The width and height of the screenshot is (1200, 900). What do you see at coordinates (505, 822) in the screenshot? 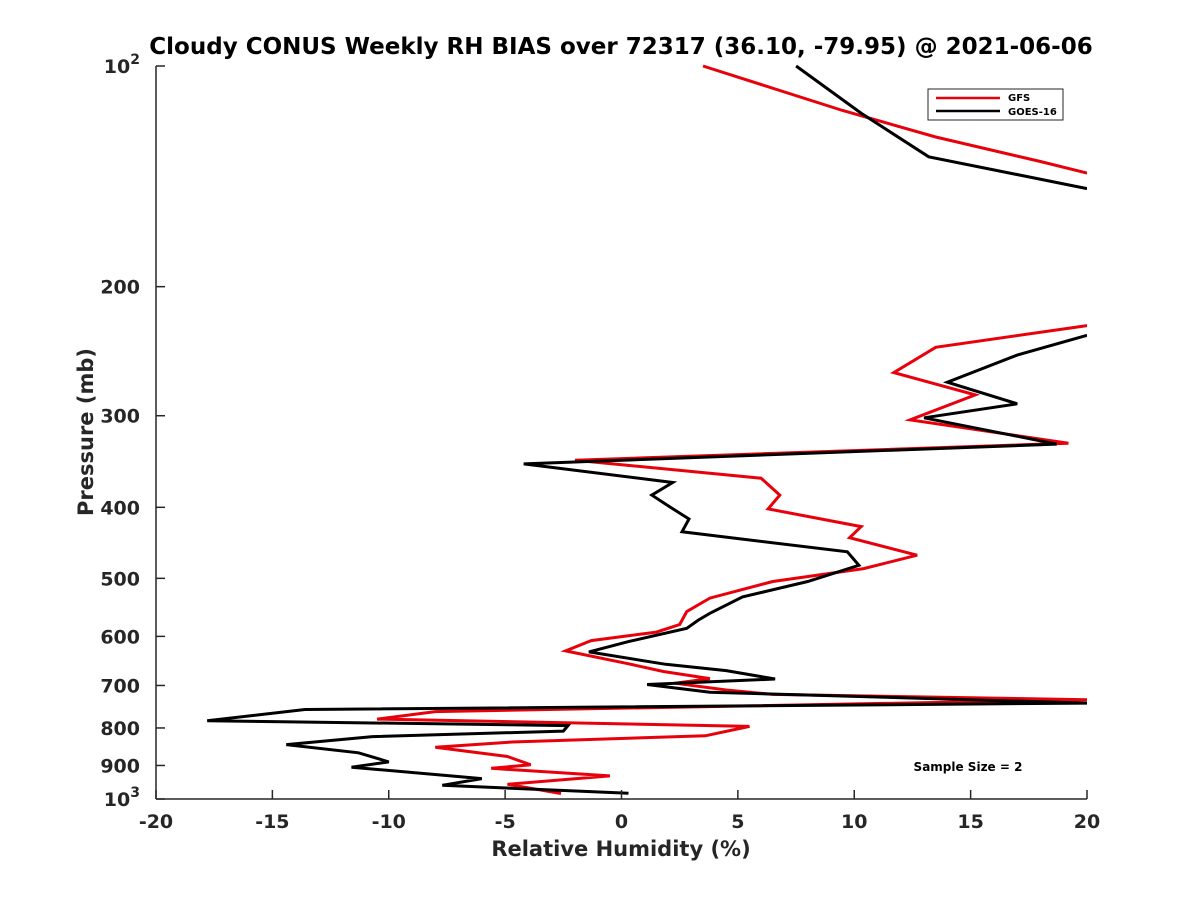
I see `x-tick-label: -5` at bounding box center [505, 822].